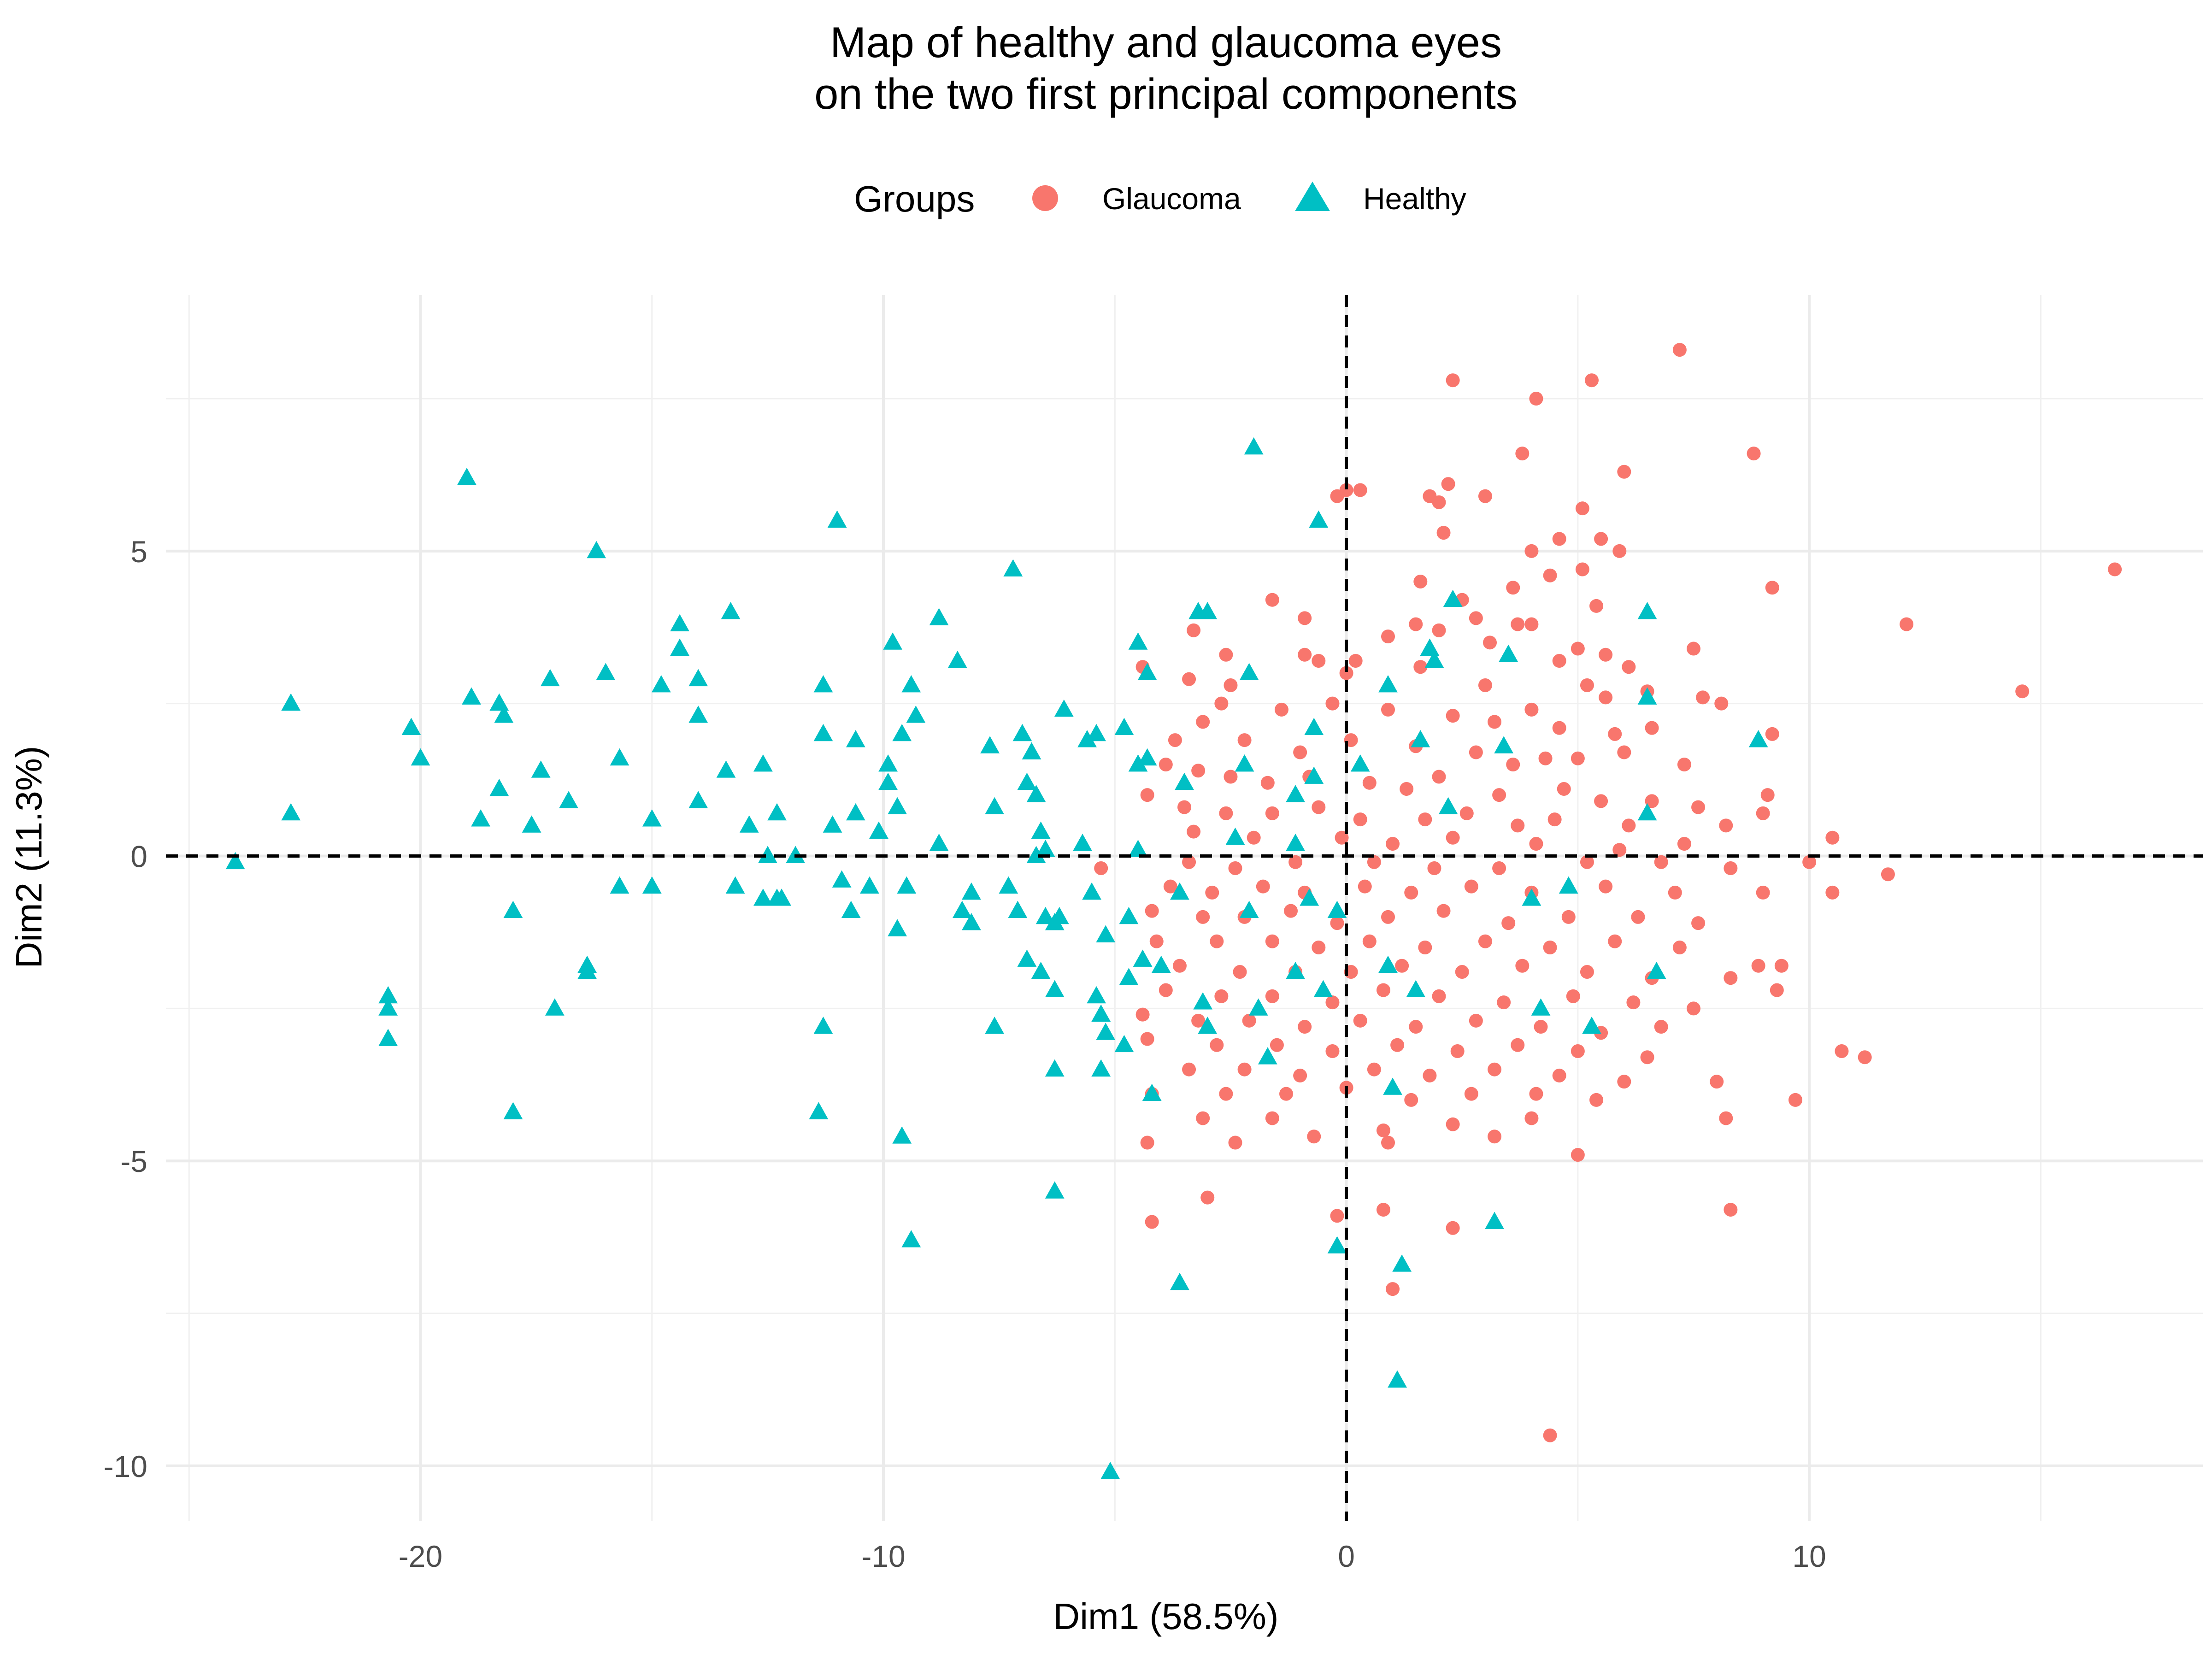 The height and width of the screenshot is (1659, 2212). Describe the element at coordinates (420, 1556) in the screenshot. I see `x-tick-label: -20` at that location.